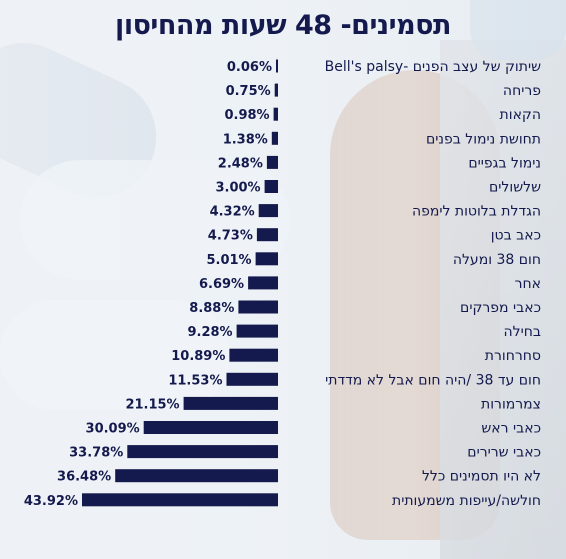 Image resolution: width=566 pixels, height=559 pixels. I want to click on bar-value-label: 11.53%, so click(195, 380).